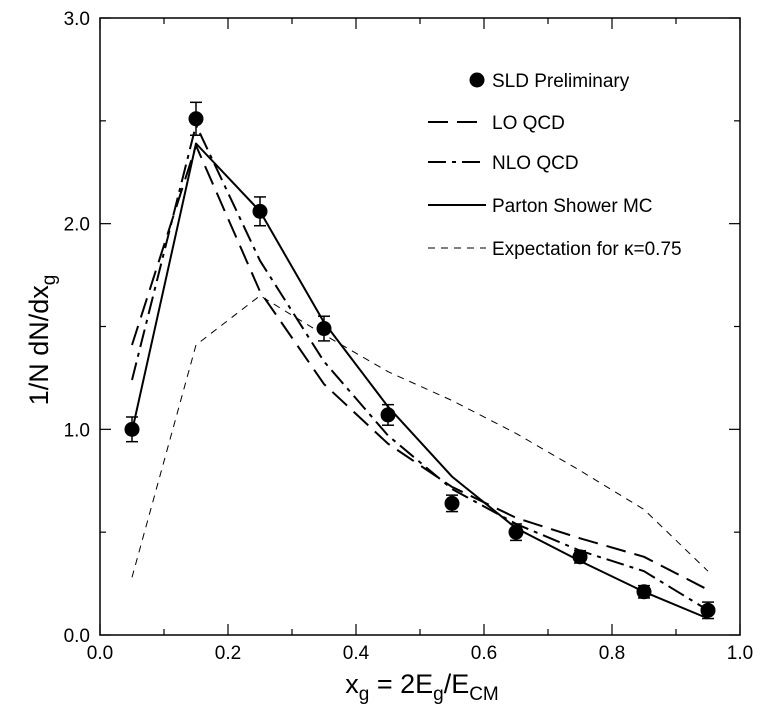 This screenshot has height=705, width=760. Describe the element at coordinates (77, 19) in the screenshot. I see `y-tick-label: 3.0` at that location.